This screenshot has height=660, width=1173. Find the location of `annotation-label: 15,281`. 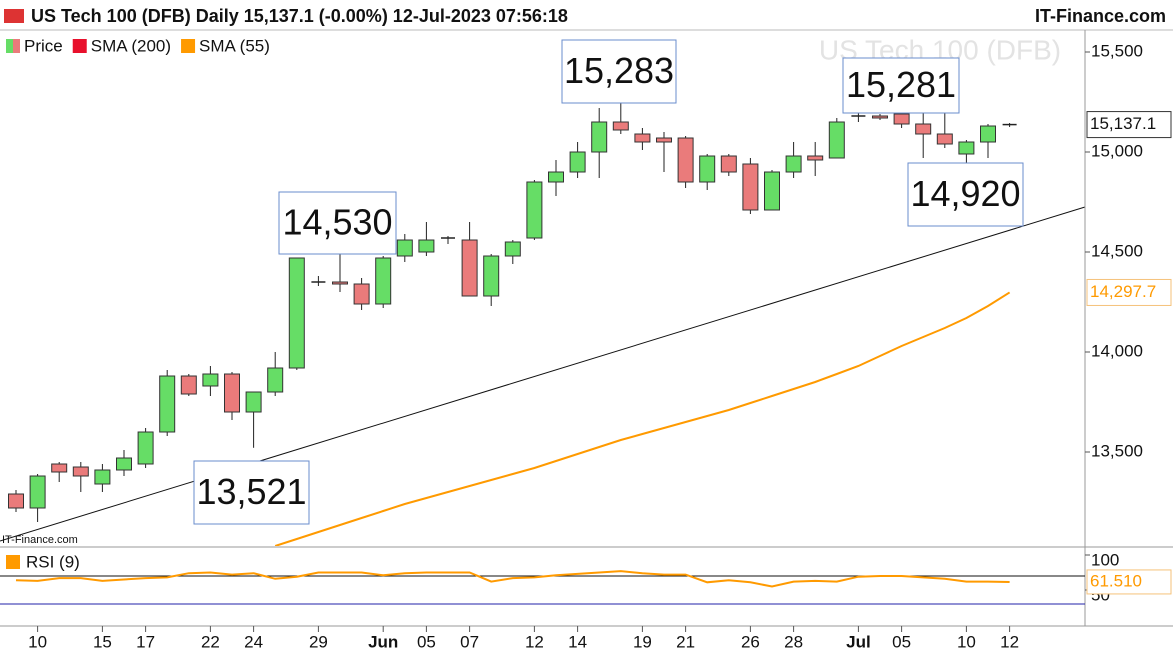

annotation-label: 15,281 is located at coordinates (901, 84).